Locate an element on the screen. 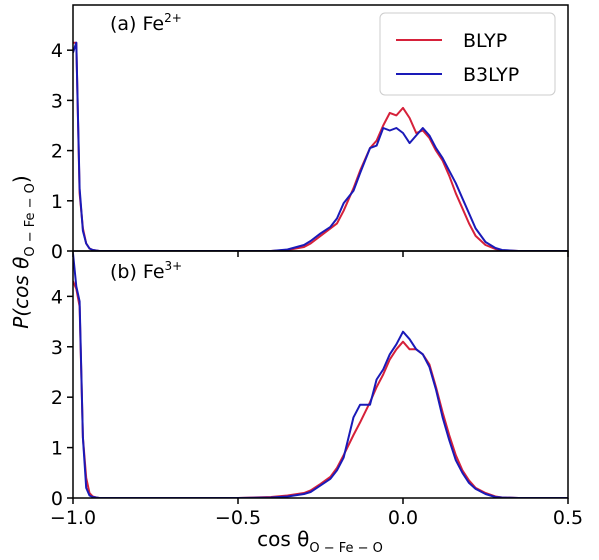 The image size is (599, 560). y-axis-label-prefix: P(cos θ is located at coordinates (21, 293).